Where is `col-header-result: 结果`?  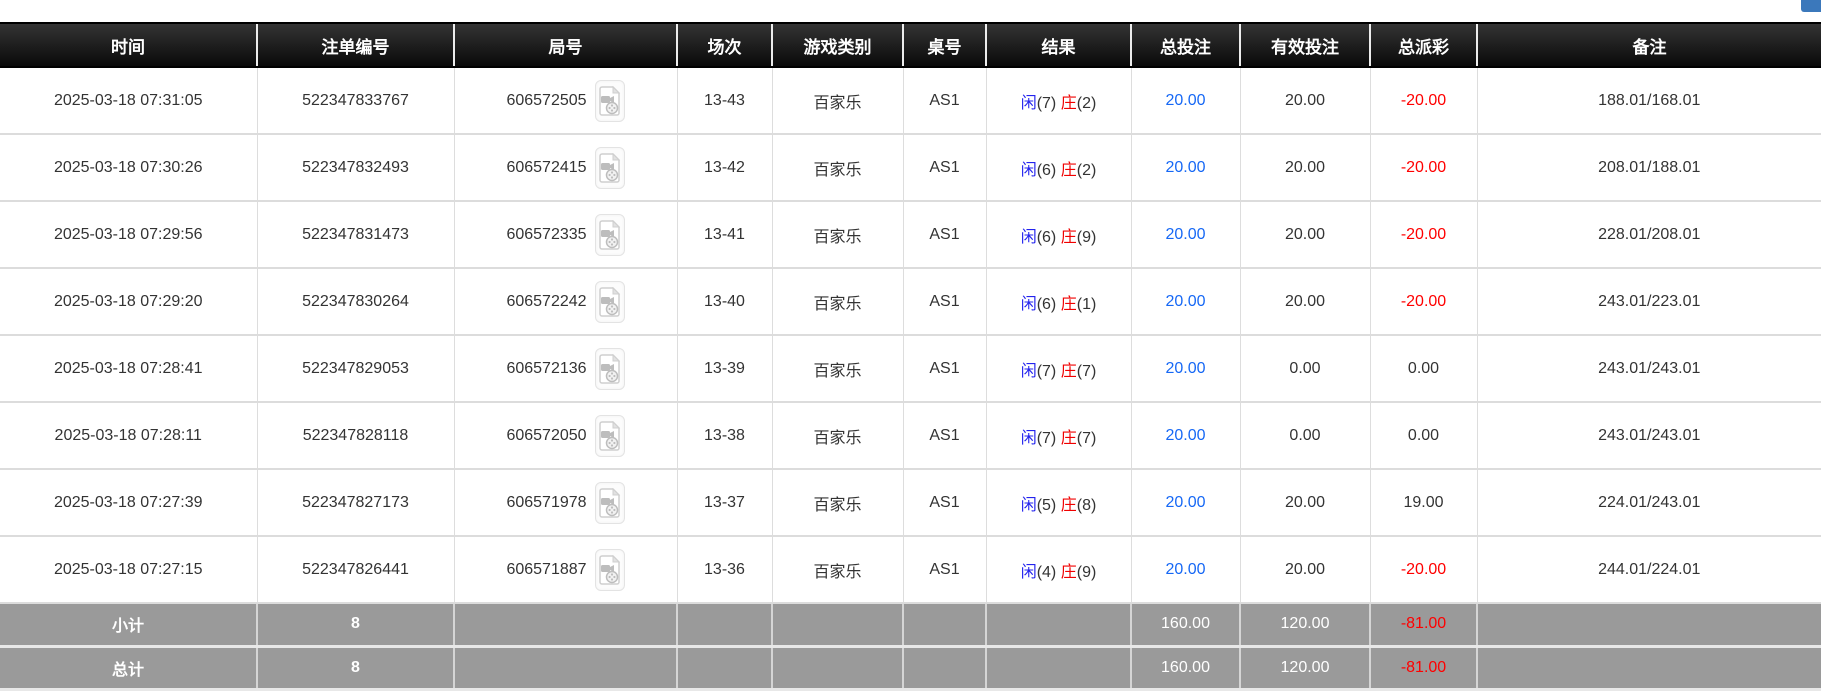
col-header-result: 结果 is located at coordinates (1058, 45).